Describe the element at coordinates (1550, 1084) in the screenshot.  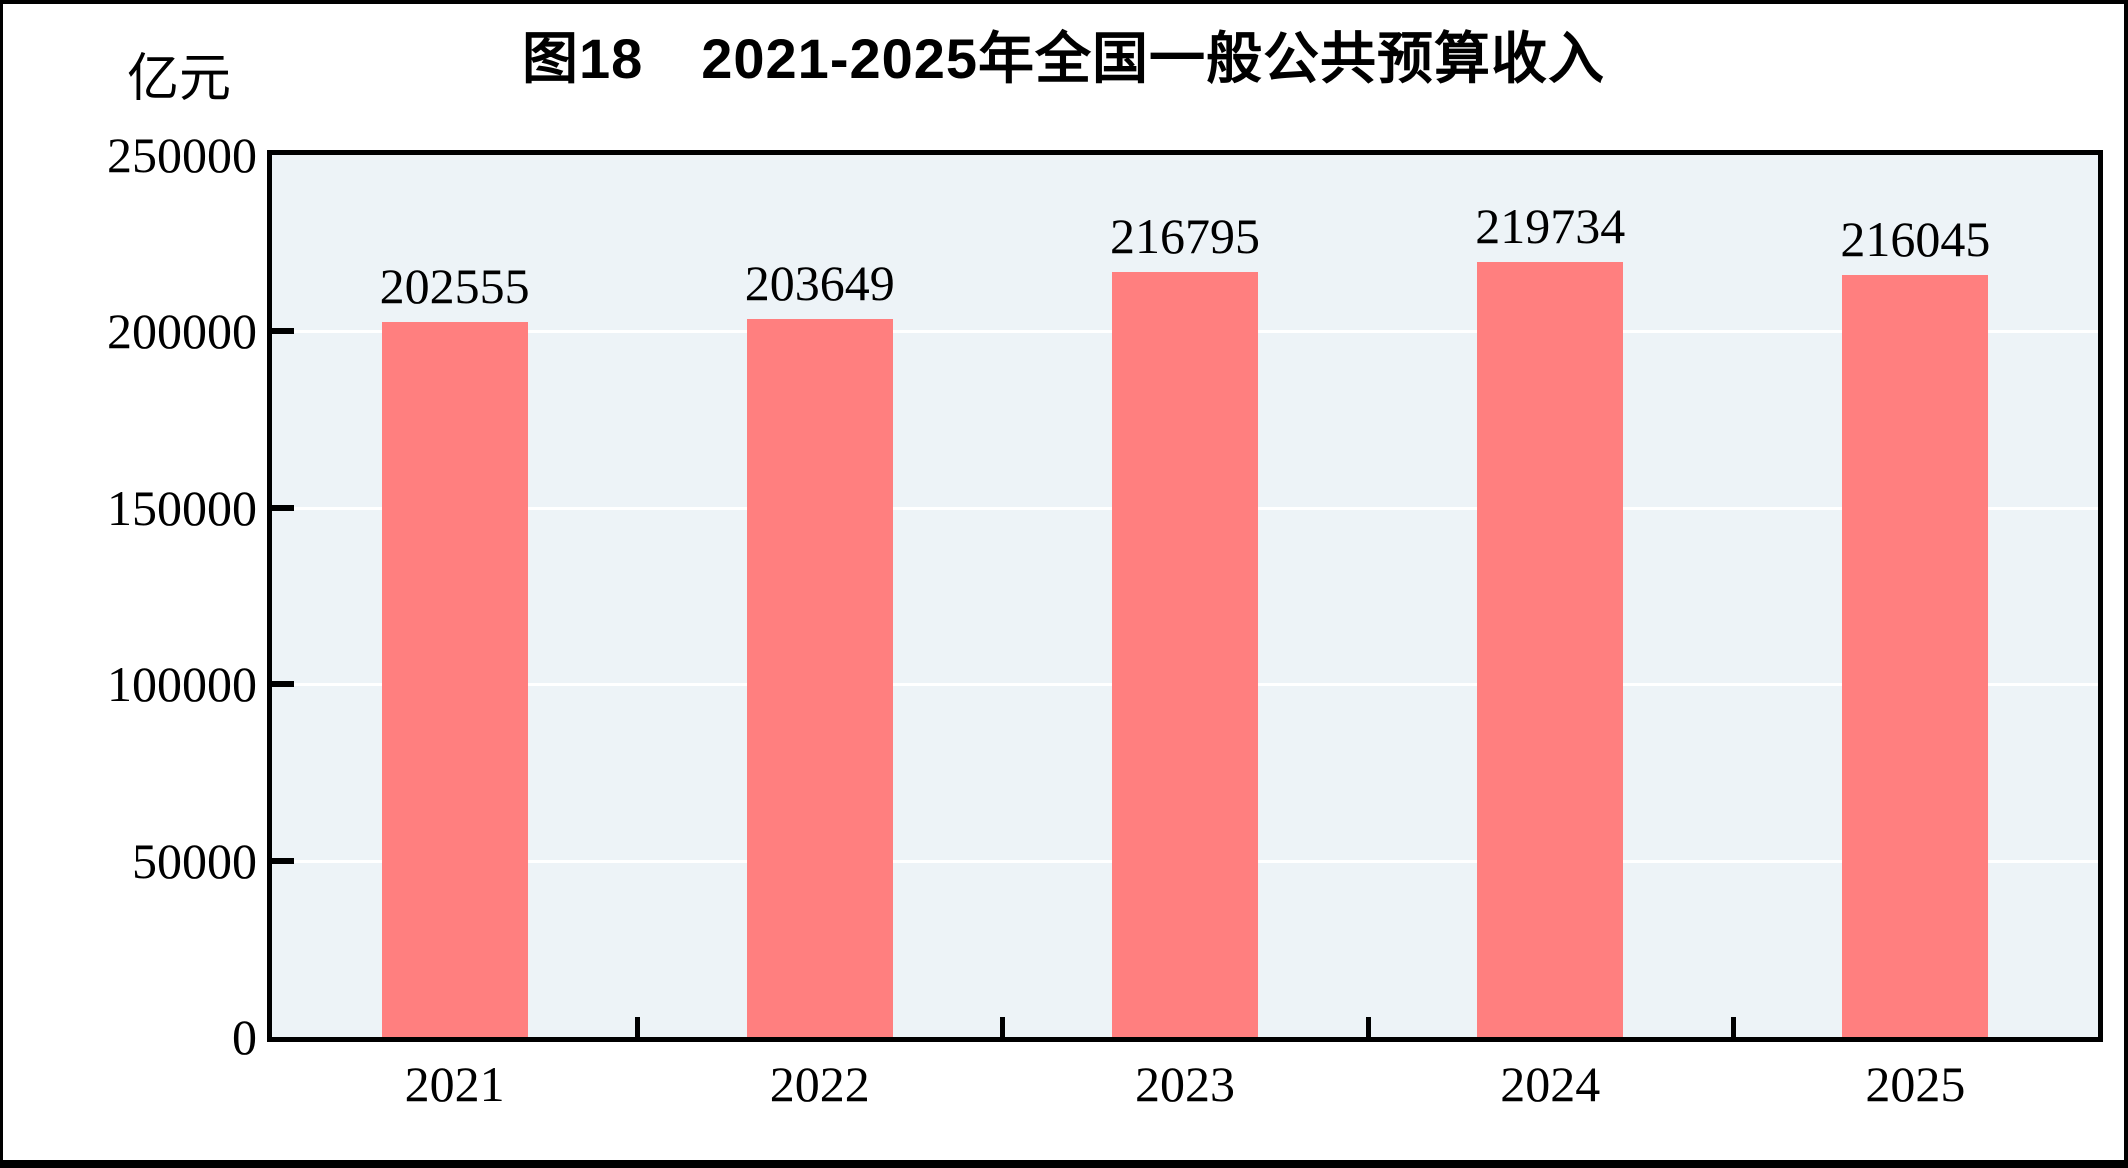
I see `x-tick-label-2024: 2024` at that location.